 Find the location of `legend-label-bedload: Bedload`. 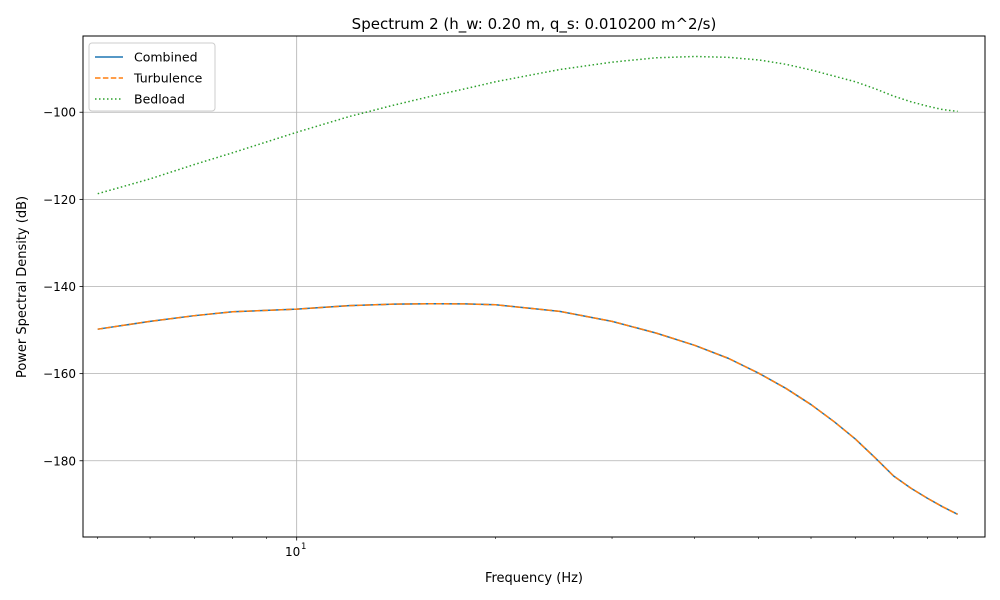

legend-label-bedload: Bedload is located at coordinates (159, 99).